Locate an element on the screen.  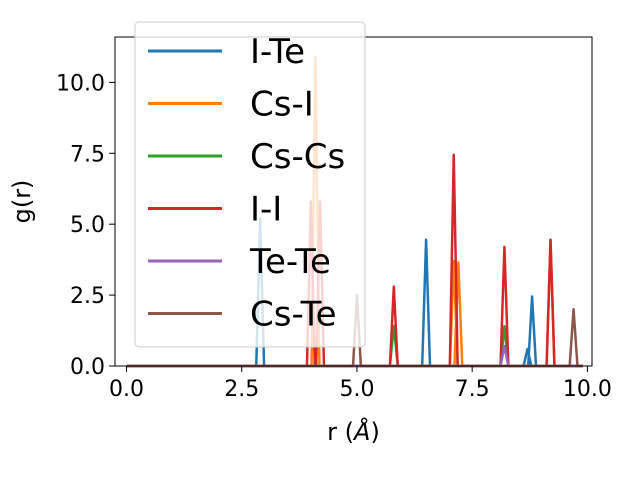
legend-label: I-Te is located at coordinates (277, 52).